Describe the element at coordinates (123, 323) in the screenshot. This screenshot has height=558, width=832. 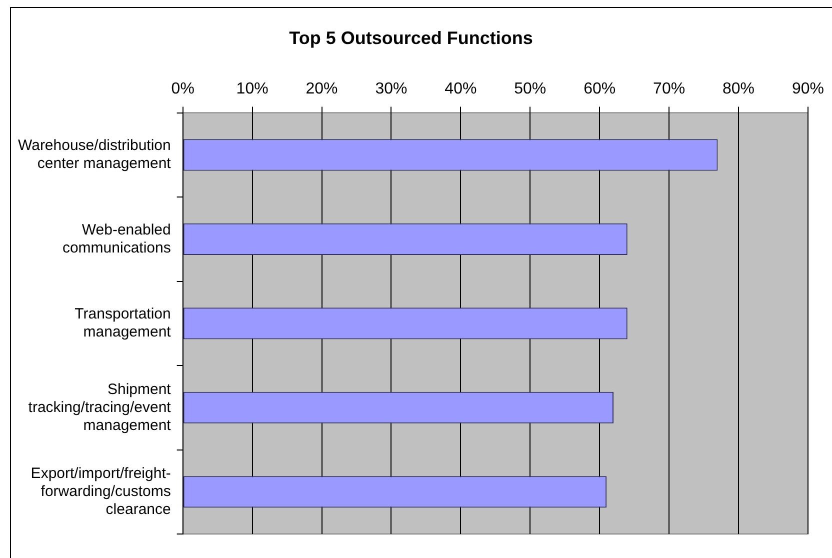
I see `y-tick-label: Transportation management` at that location.